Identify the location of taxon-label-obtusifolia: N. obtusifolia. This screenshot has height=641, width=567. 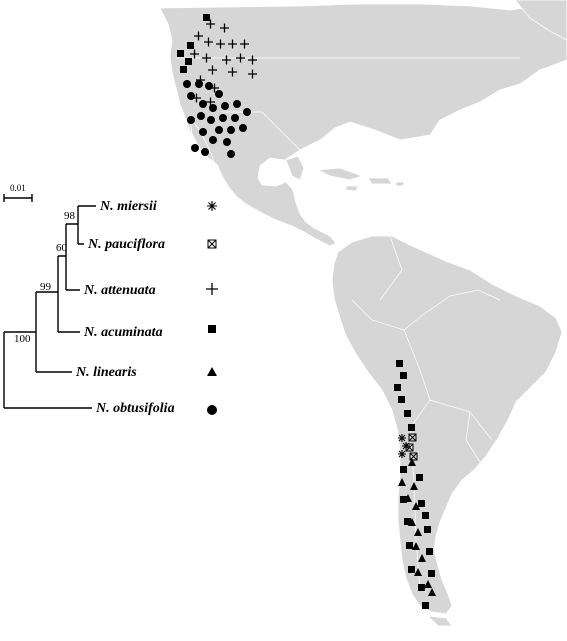
(135, 408).